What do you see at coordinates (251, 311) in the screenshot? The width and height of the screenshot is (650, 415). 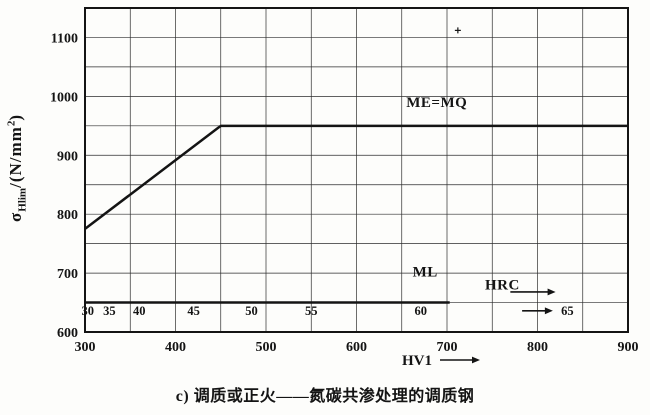 I see `hrc-value: 50` at bounding box center [251, 311].